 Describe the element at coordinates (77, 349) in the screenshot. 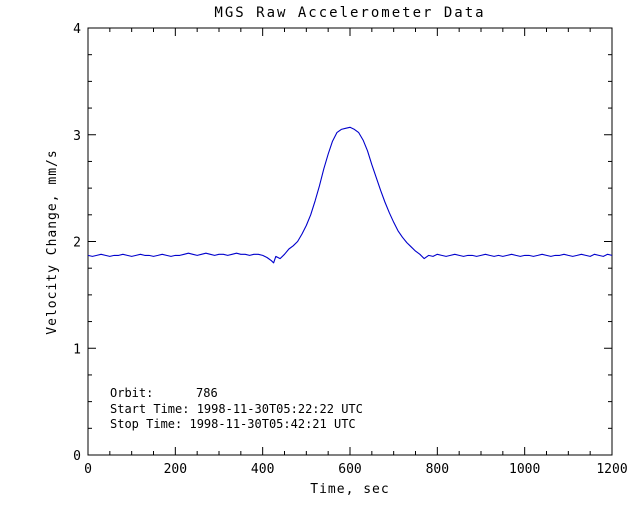

I see `y-tick-label: 1` at that location.